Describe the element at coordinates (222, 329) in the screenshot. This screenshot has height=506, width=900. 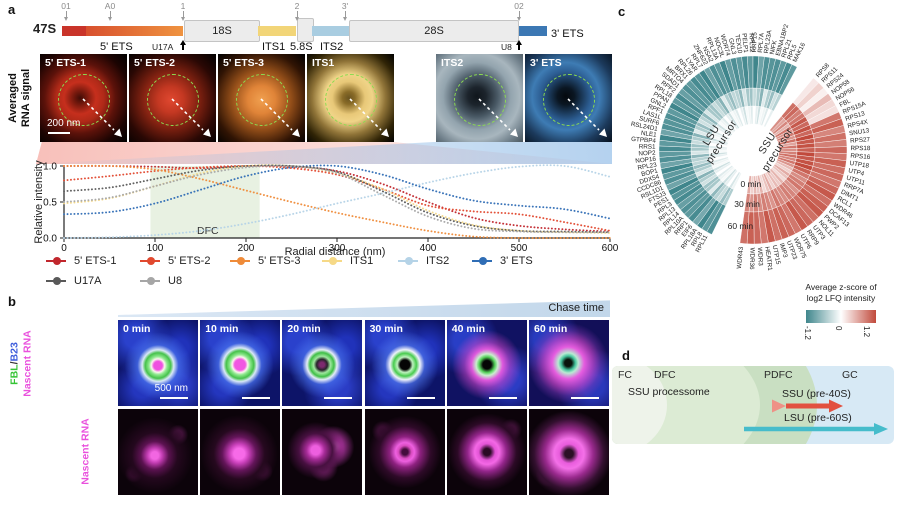
I see `chase-time-value: 10 min` at that location.